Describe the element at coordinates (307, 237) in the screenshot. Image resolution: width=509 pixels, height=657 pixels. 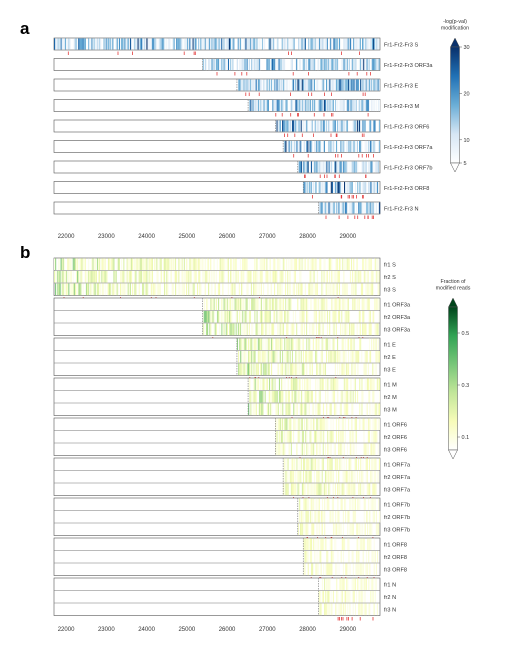
I see `x-tick-a: 28000` at that location.